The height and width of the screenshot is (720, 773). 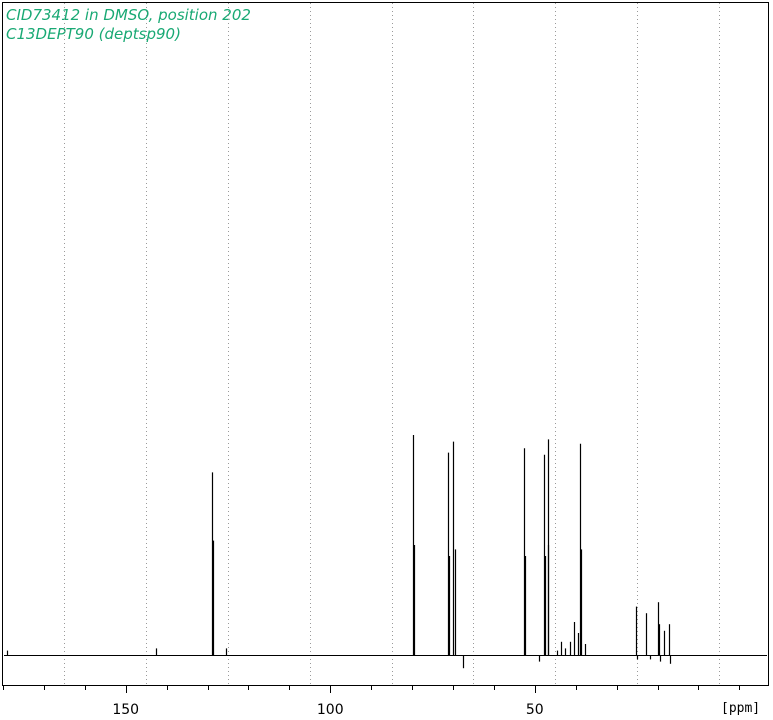 I want to click on ppm-axis: 150 100 50, so click(x=371, y=701).